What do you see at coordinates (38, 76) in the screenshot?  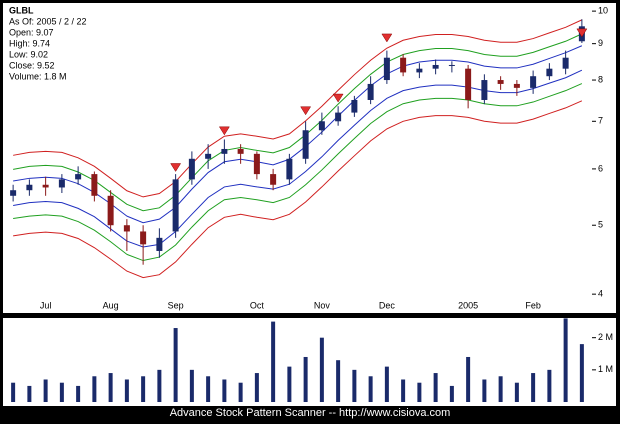 I see `info-line: Volume: 1.8 M` at bounding box center [38, 76].